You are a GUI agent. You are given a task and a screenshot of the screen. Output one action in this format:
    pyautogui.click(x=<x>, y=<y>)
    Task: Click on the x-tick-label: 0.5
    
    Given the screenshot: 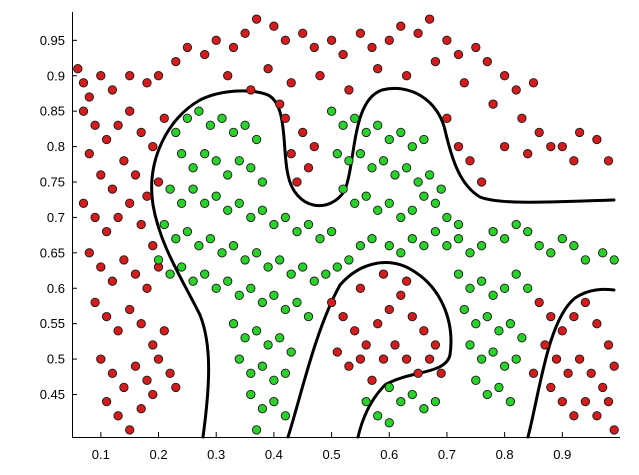 What is the action you would take?
    pyautogui.click(x=332, y=454)
    